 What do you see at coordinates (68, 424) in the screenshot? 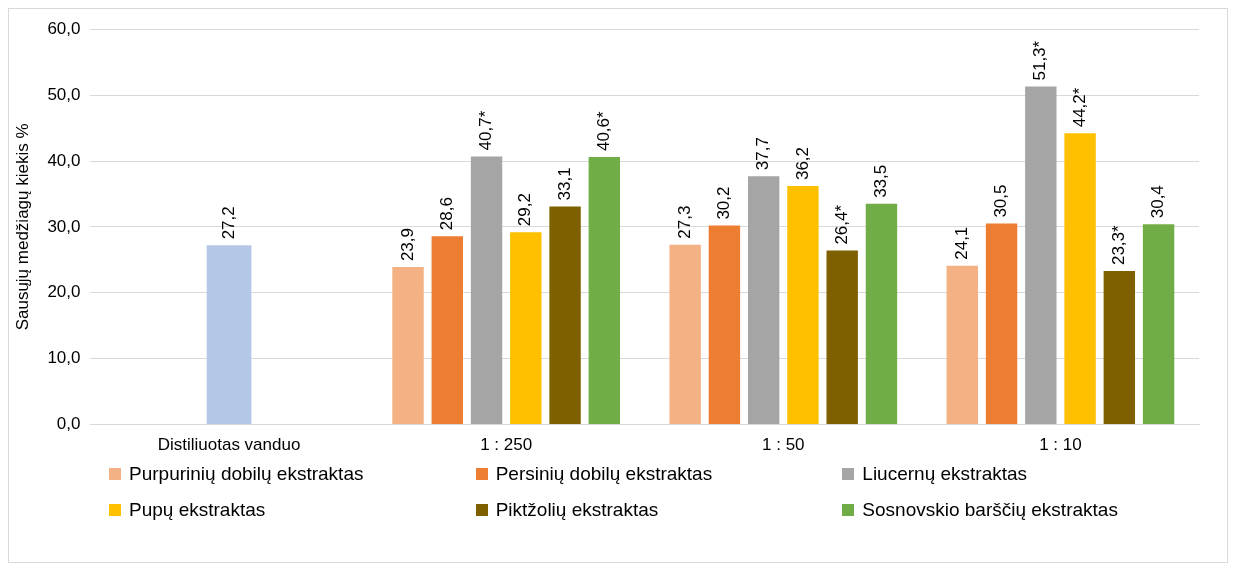
I see `y-tick-label: 0,0` at bounding box center [68, 424].